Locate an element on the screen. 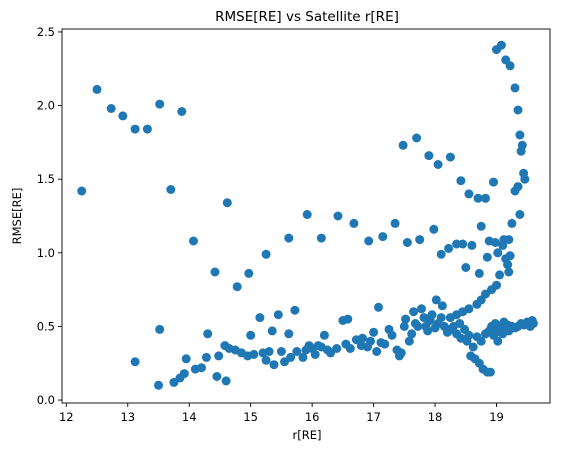 Image resolution: width=567 pixels, height=453 pixels. x-tick-label: 16 is located at coordinates (312, 417).